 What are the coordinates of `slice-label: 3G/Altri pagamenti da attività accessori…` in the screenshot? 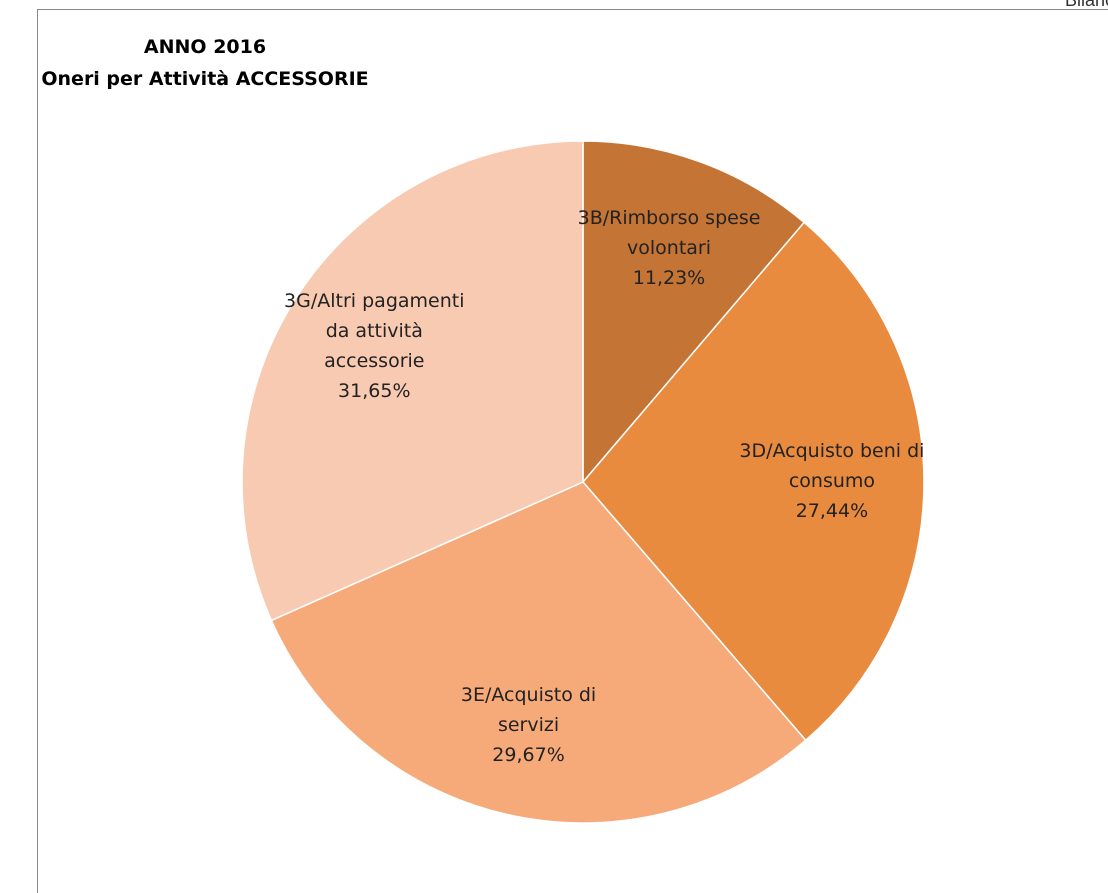 It's located at (374, 346).